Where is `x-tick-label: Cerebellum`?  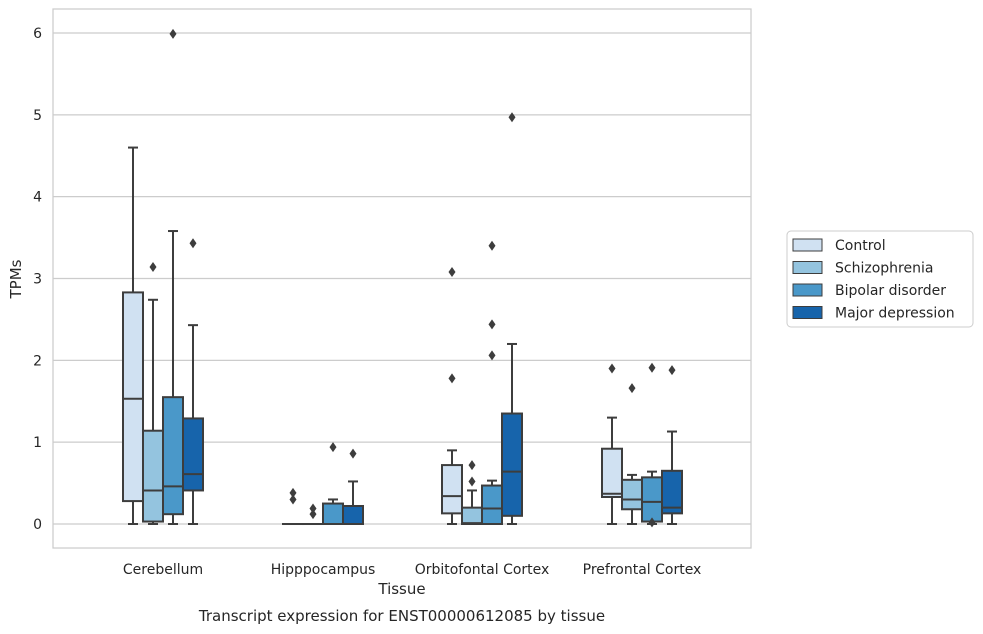 x-tick-label: Cerebellum is located at coordinates (163, 570).